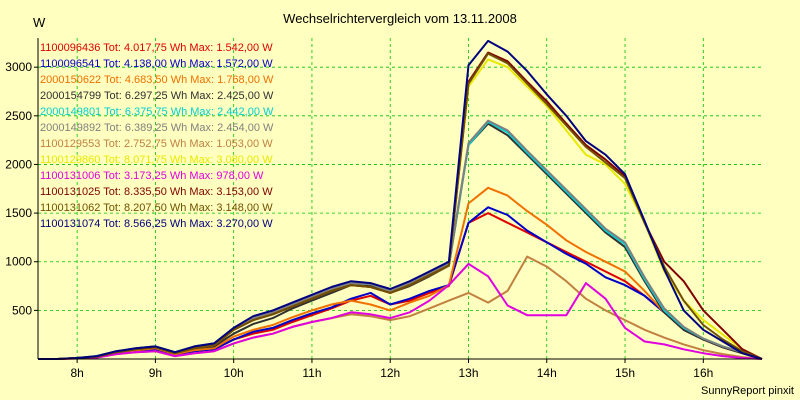 The image size is (800, 400). Describe the element at coordinates (468, 373) in the screenshot. I see `x-tick-label: 13h` at that location.